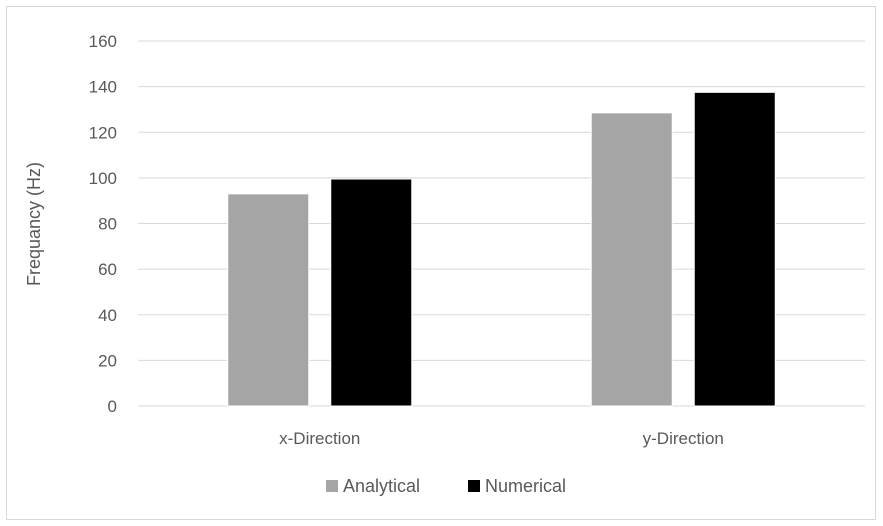 This screenshot has width=883, height=526. What do you see at coordinates (683, 438) in the screenshot?
I see `x-tick-label: y-Direction` at bounding box center [683, 438].